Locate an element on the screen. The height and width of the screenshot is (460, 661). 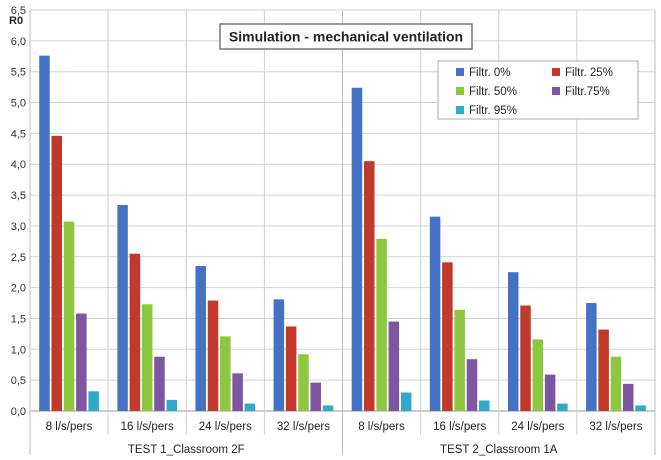
x-group-label: TEST 2_Classroom 1A is located at coordinates (499, 450).